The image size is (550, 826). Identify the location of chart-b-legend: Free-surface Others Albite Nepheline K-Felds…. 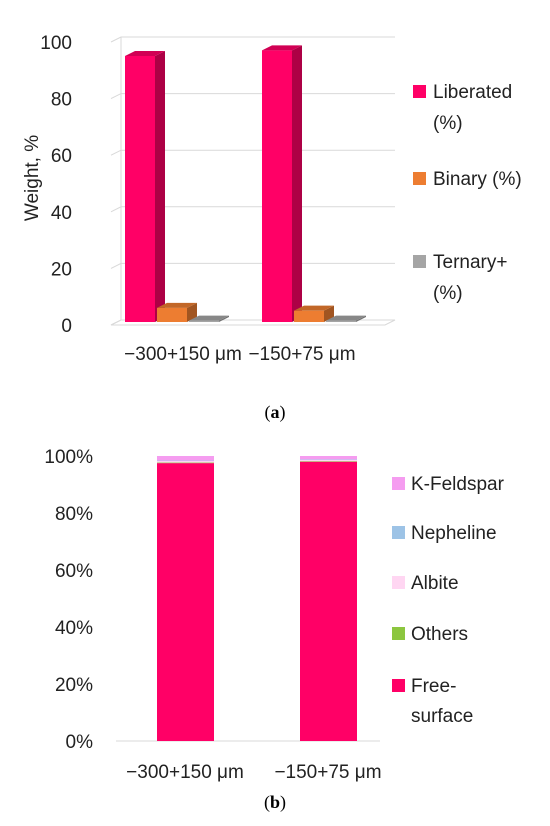
(448, 600).